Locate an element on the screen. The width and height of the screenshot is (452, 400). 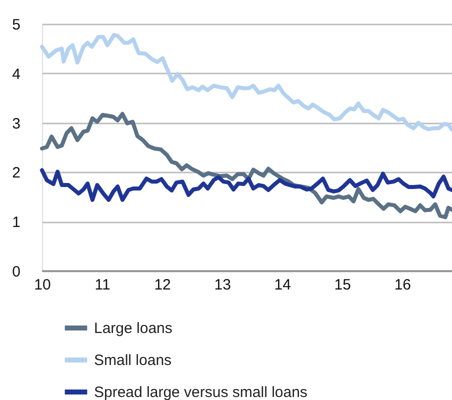
x-tick-label: 10 is located at coordinates (42, 285).